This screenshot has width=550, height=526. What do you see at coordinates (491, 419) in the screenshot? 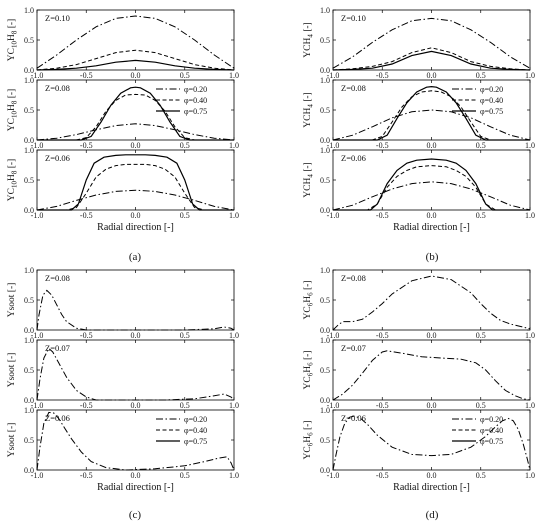
I see `legend-label: φ=0.20` at bounding box center [491, 419].